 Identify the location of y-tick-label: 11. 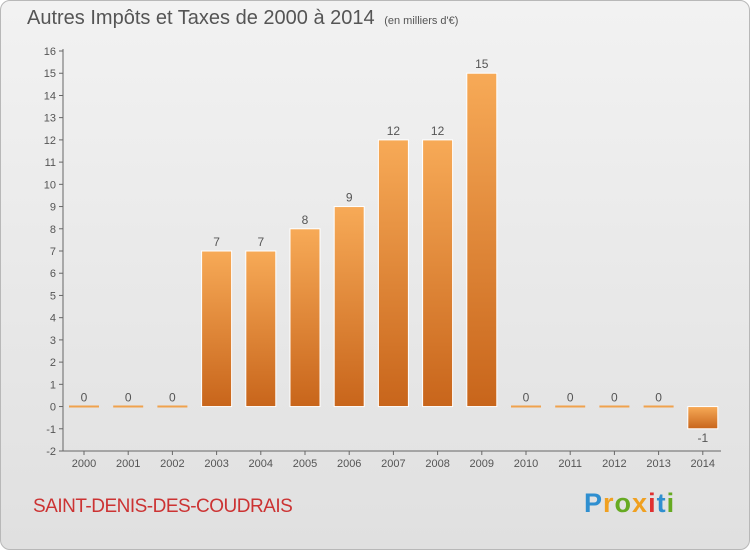
(50, 163).